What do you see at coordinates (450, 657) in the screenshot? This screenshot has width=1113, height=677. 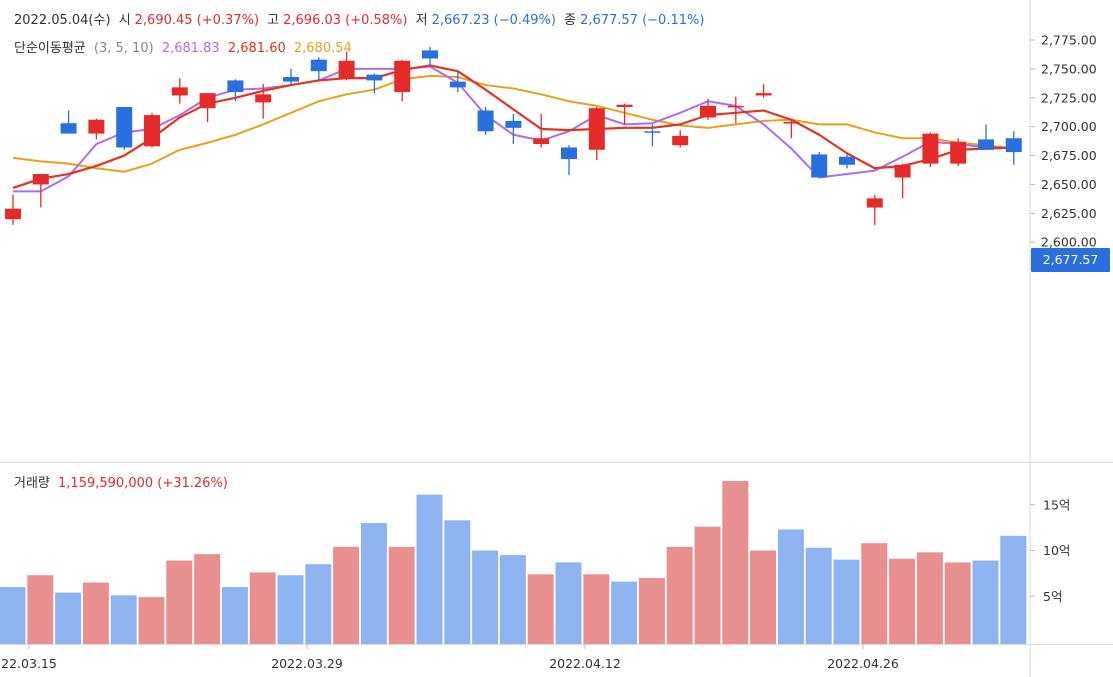 I see `date-axis: 22.03.15 2022.03.29 2022.04.12 2022.04.26` at bounding box center [450, 657].